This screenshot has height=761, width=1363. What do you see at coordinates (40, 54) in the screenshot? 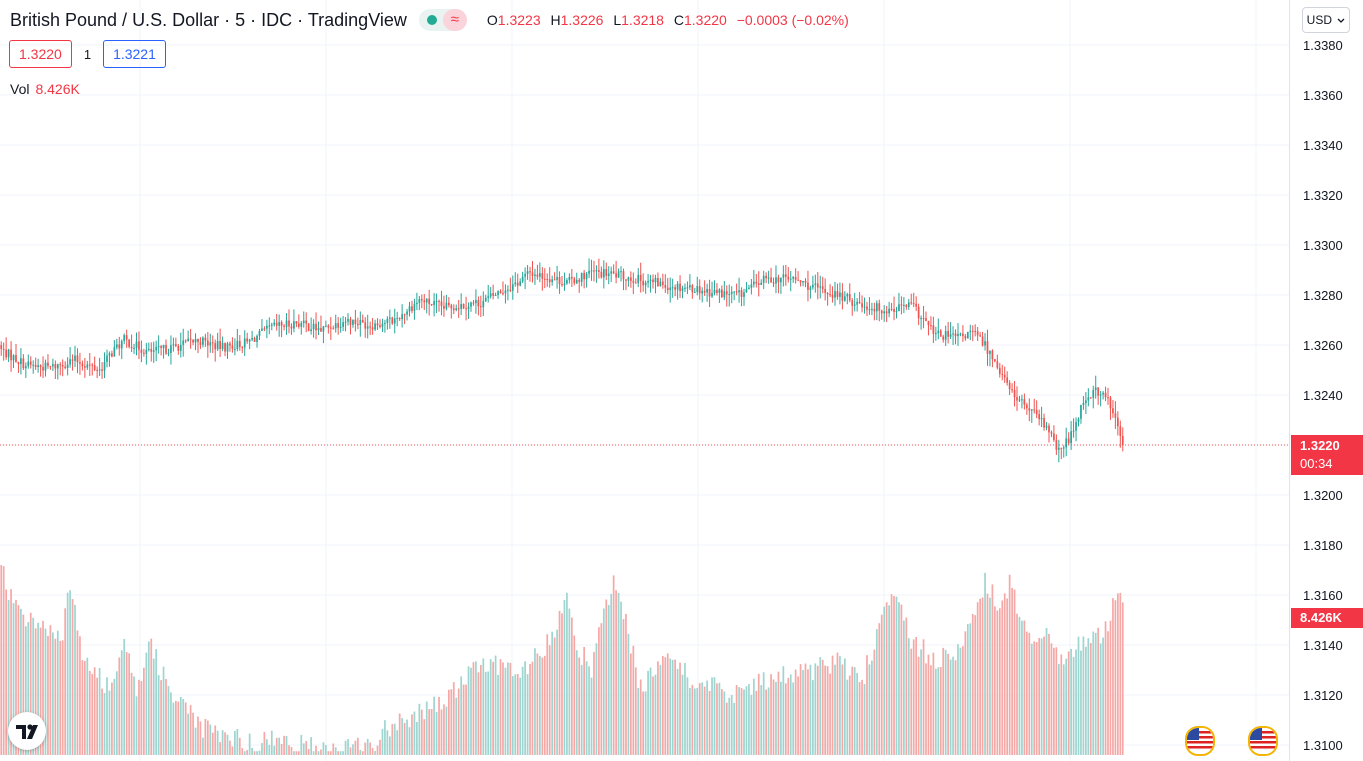
I see `sell-button: 1.3220` at bounding box center [40, 54].